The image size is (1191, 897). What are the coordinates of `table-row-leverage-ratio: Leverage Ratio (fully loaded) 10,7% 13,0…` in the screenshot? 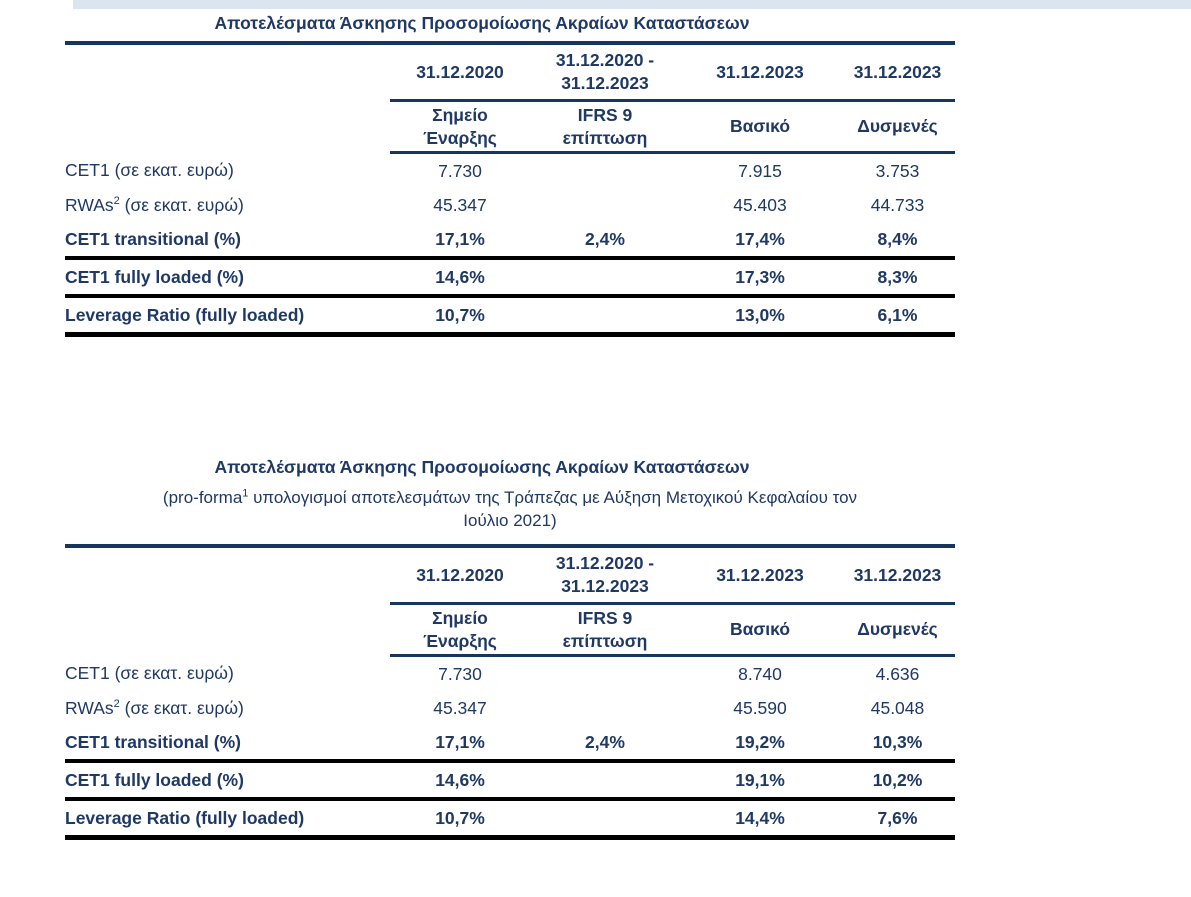 It's located at (510, 316).